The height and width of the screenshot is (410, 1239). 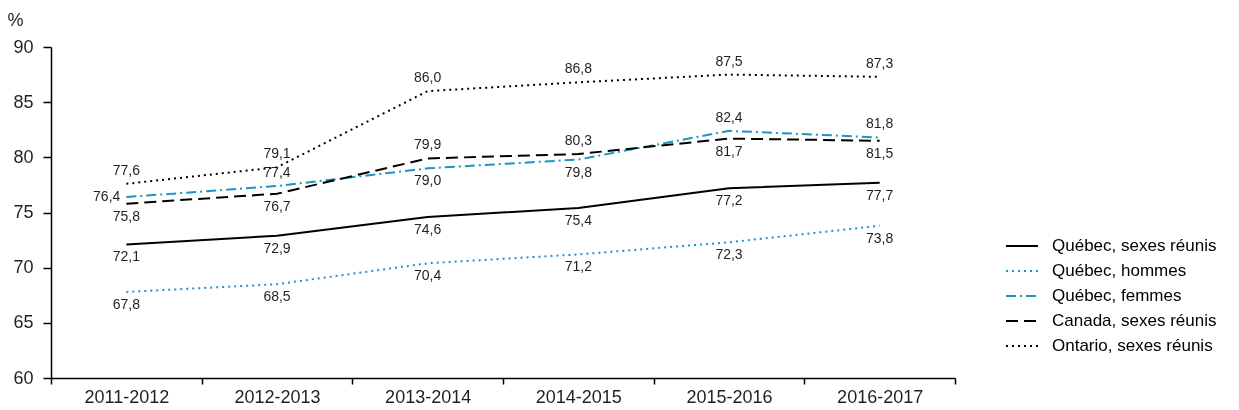 I want to click on data-label: 76,4, so click(x=107, y=196).